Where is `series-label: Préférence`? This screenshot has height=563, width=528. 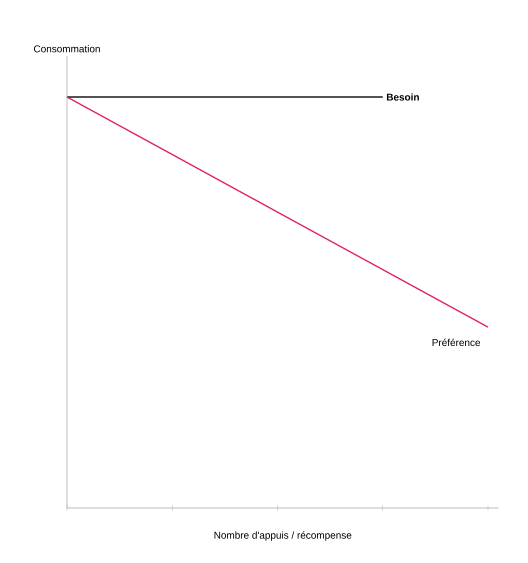 series-label: Préférence is located at coordinates (456, 342).